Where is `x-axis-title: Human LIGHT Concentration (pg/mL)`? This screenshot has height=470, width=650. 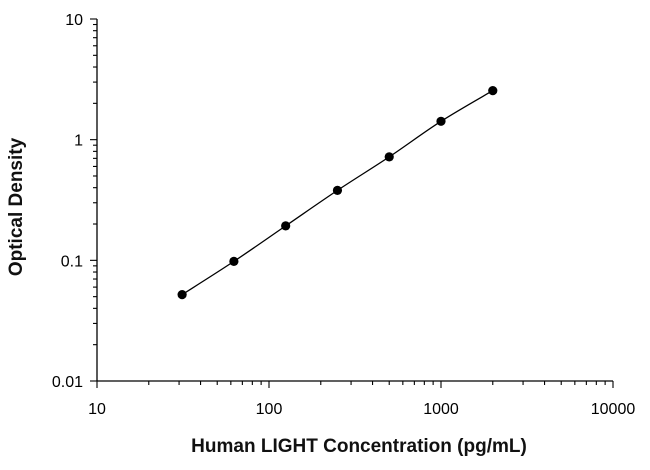 x-axis-title: Human LIGHT Concentration (pg/mL) is located at coordinates (359, 446).